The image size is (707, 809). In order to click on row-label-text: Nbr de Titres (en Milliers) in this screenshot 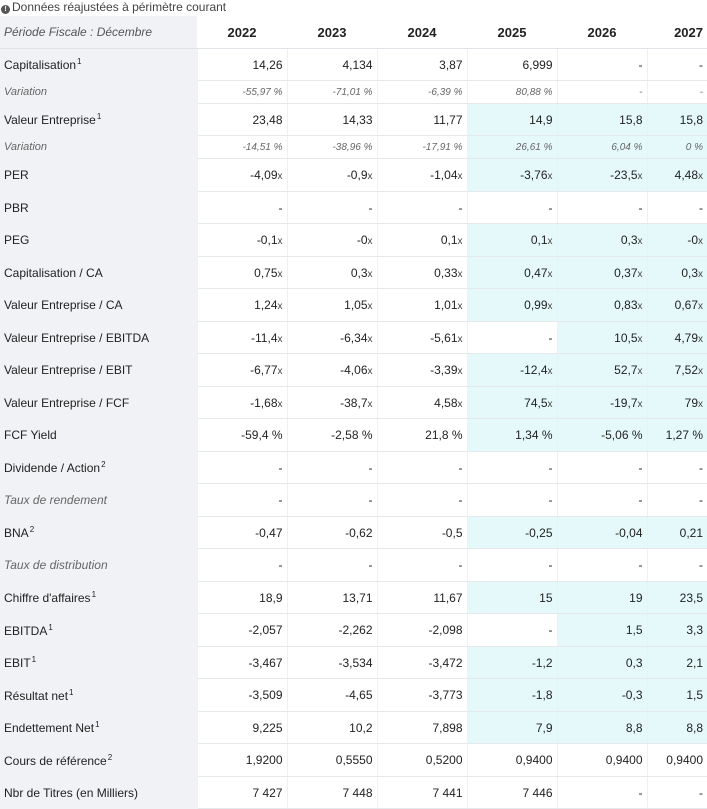, I will do `click(71, 792)`.